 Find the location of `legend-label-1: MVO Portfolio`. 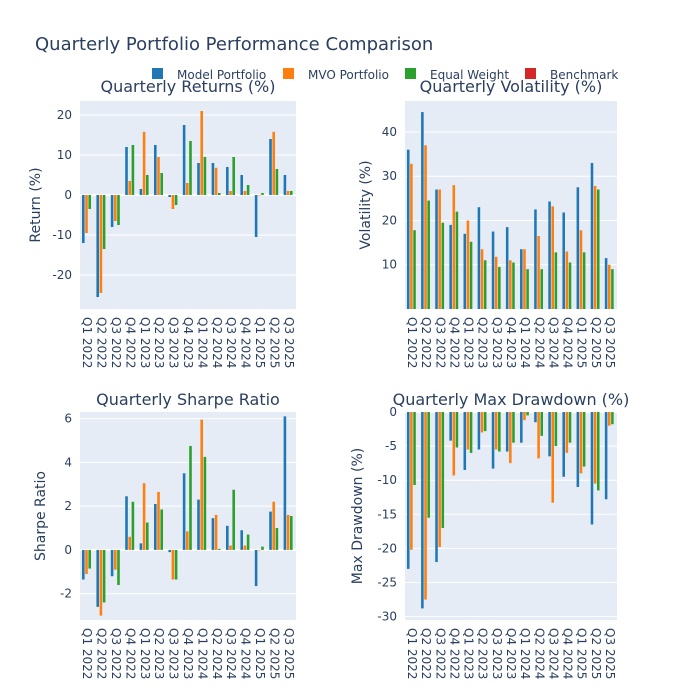

legend-label-1: MVO Portfolio is located at coordinates (348, 75).